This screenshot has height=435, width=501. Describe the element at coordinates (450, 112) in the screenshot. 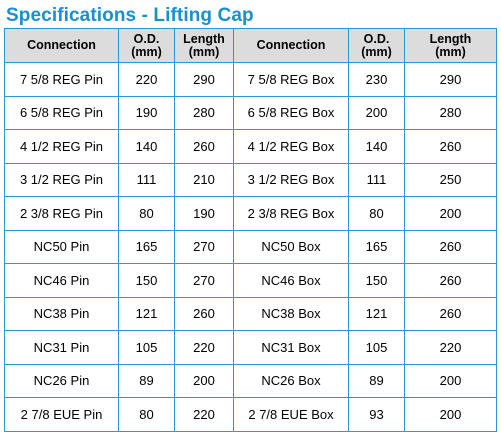

I see `box-length-cell: 280` at that location.